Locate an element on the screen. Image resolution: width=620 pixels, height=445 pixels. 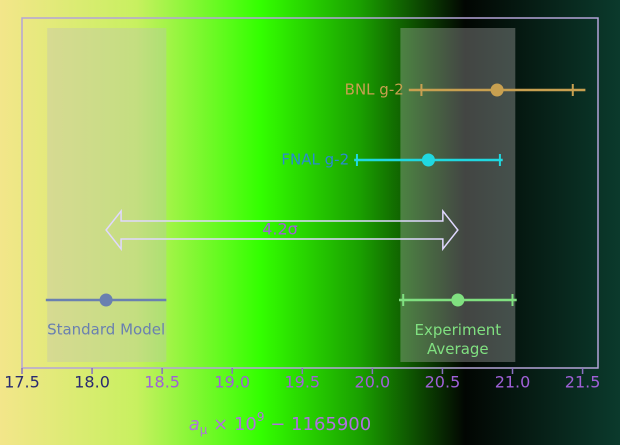
series-label: Standard Model is located at coordinates (106, 330).